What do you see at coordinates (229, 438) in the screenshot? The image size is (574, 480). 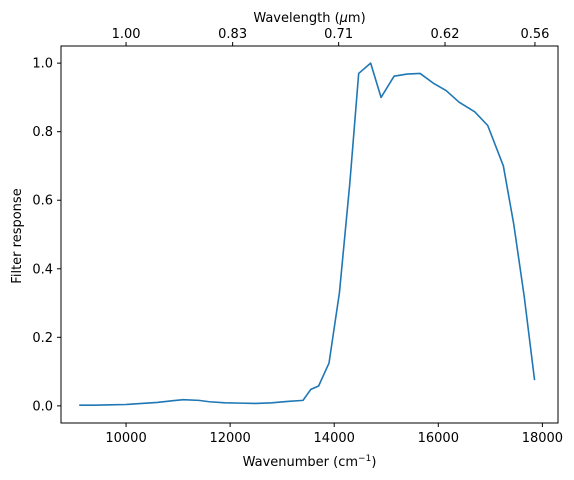 I see `x-tick-label: 12000` at bounding box center [229, 438].